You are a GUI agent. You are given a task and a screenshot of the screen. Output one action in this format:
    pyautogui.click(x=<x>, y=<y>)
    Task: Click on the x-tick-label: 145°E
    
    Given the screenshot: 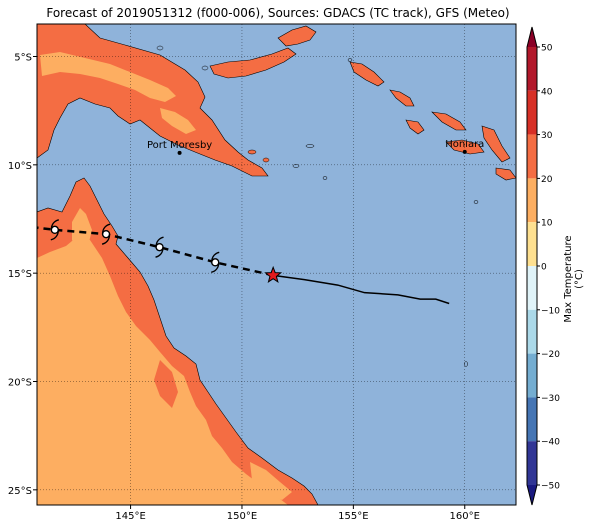 What is the action you would take?
    pyautogui.click(x=130, y=516)
    